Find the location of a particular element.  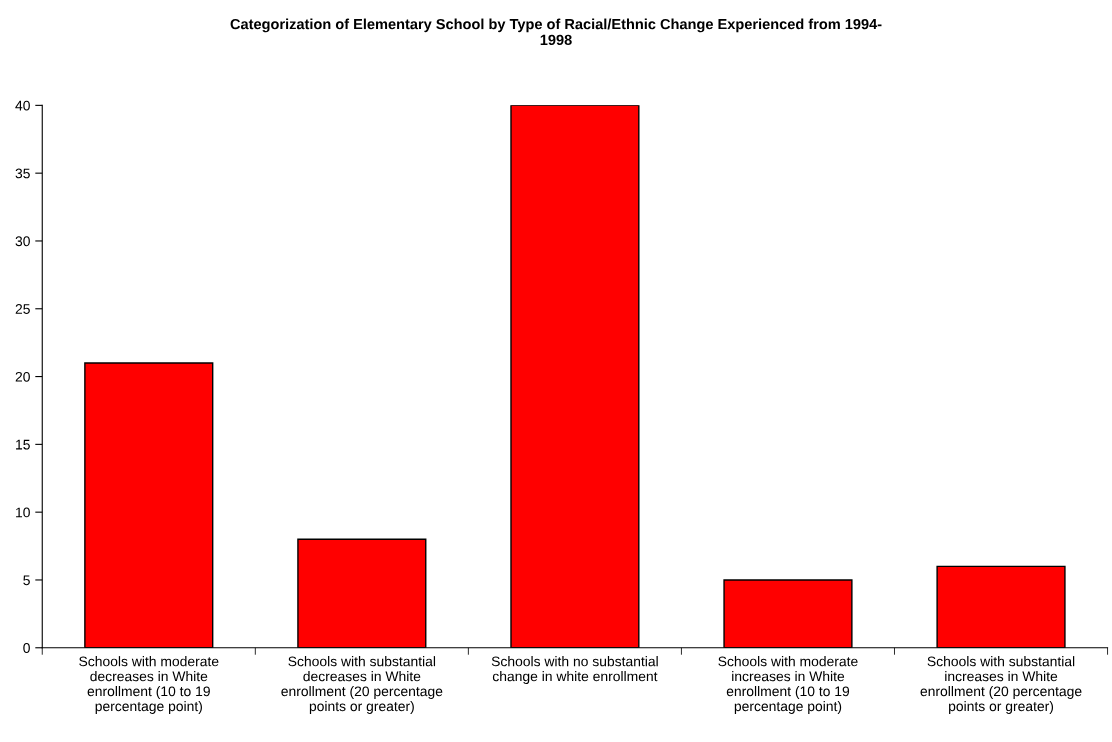

y-tick-label: 25 is located at coordinates (22, 309).